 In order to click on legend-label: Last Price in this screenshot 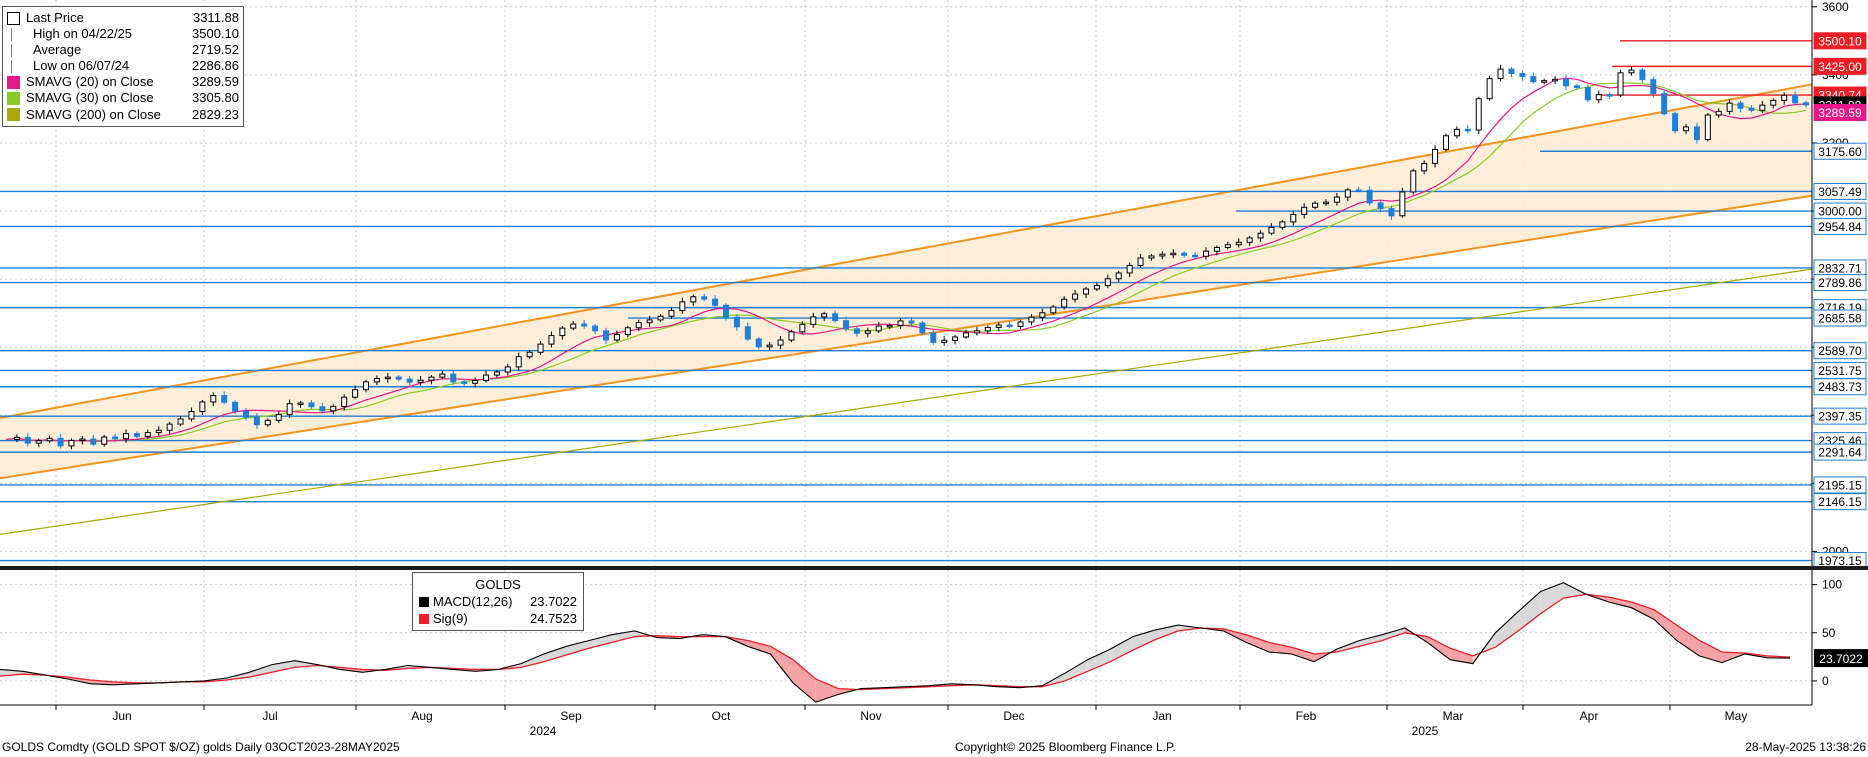, I will do `click(55, 17)`.